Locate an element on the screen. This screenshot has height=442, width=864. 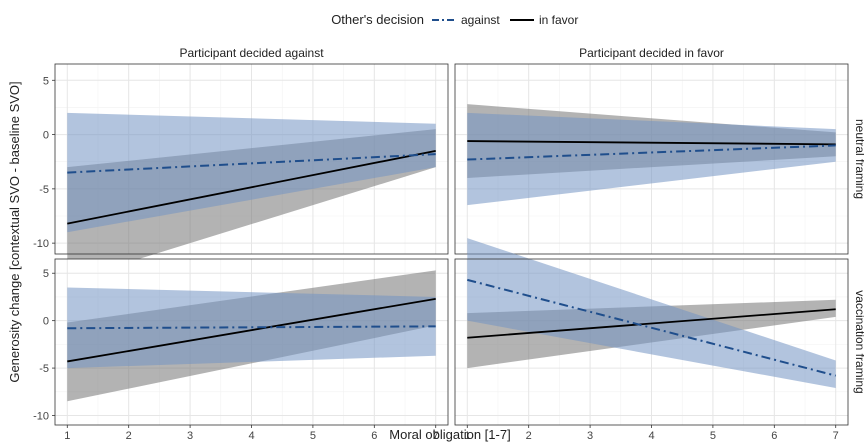
legend-label-in-favor: in favor is located at coordinates (558, 20).